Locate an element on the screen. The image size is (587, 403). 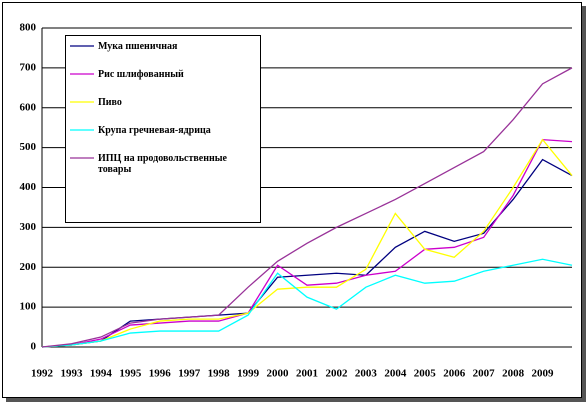
x-tick-label: 2002 is located at coordinates (336, 374).